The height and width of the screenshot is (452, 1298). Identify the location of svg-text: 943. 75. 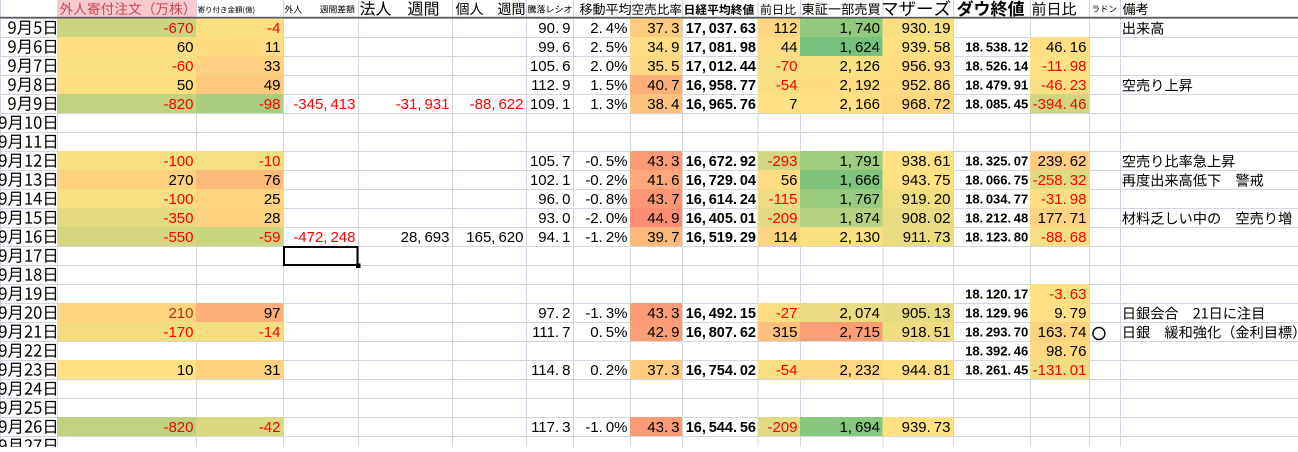
(926, 180).